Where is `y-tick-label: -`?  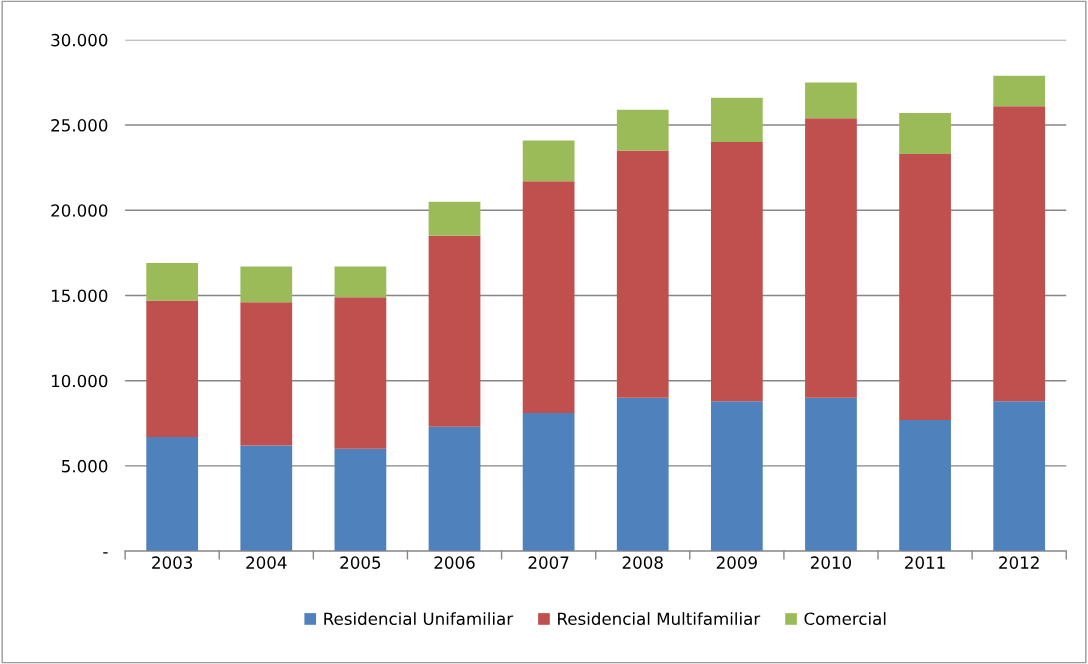 y-tick-label: - is located at coordinates (105, 553).